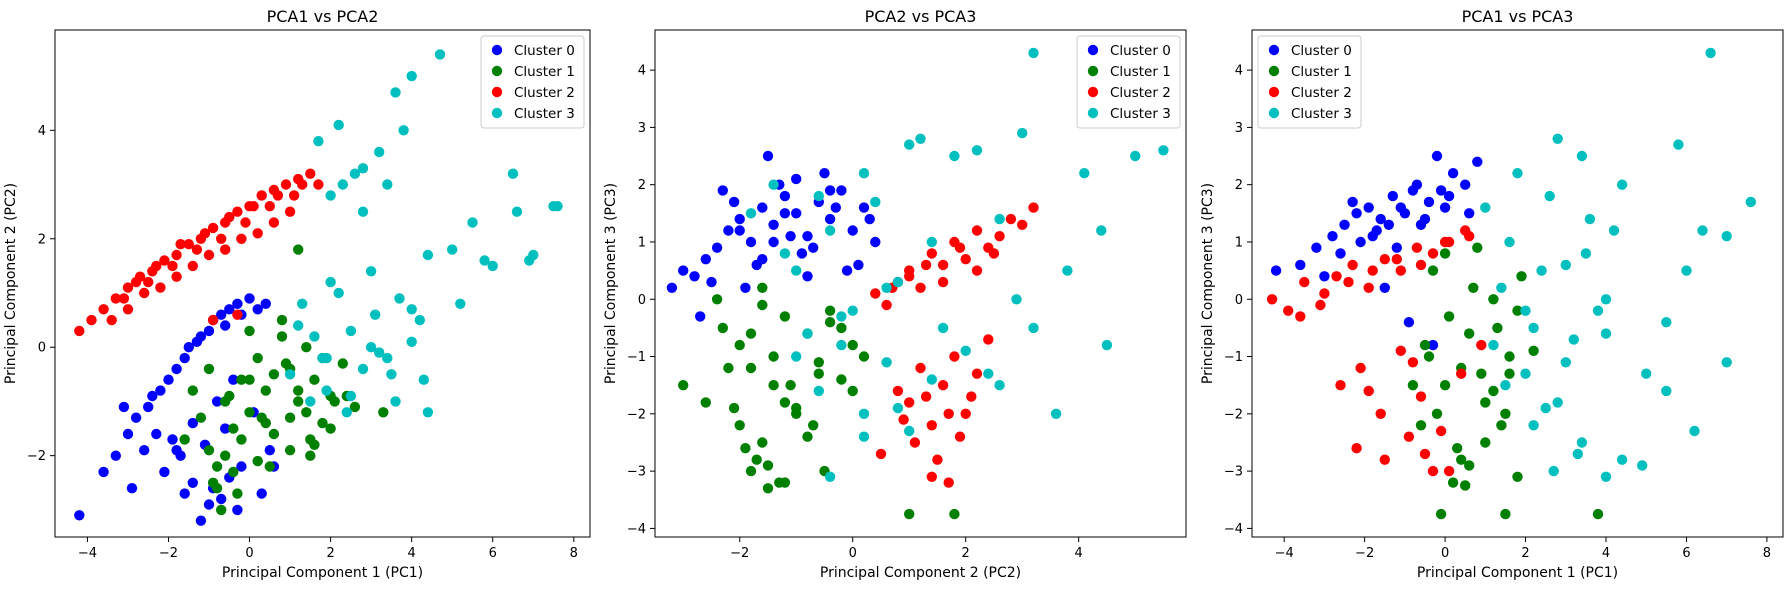 The image size is (1789, 590). What do you see at coordinates (1128, 82) in the screenshot?
I see `legend-box` at bounding box center [1128, 82].